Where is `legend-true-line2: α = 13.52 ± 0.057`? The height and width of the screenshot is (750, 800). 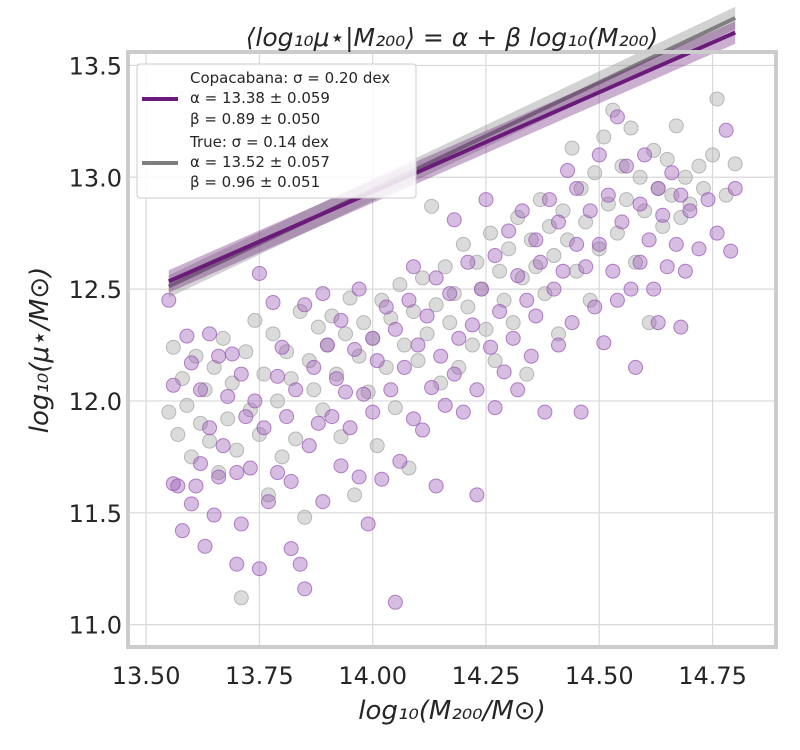 legend-true-line2: α = 13.52 ± 0.057 is located at coordinates (260, 162).